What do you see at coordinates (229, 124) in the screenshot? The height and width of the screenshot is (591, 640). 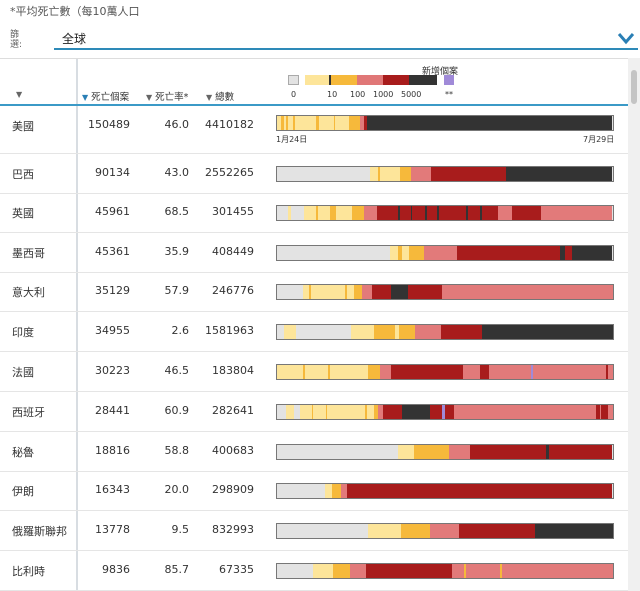 I see `total-cases-value: 4410182` at bounding box center [229, 124].